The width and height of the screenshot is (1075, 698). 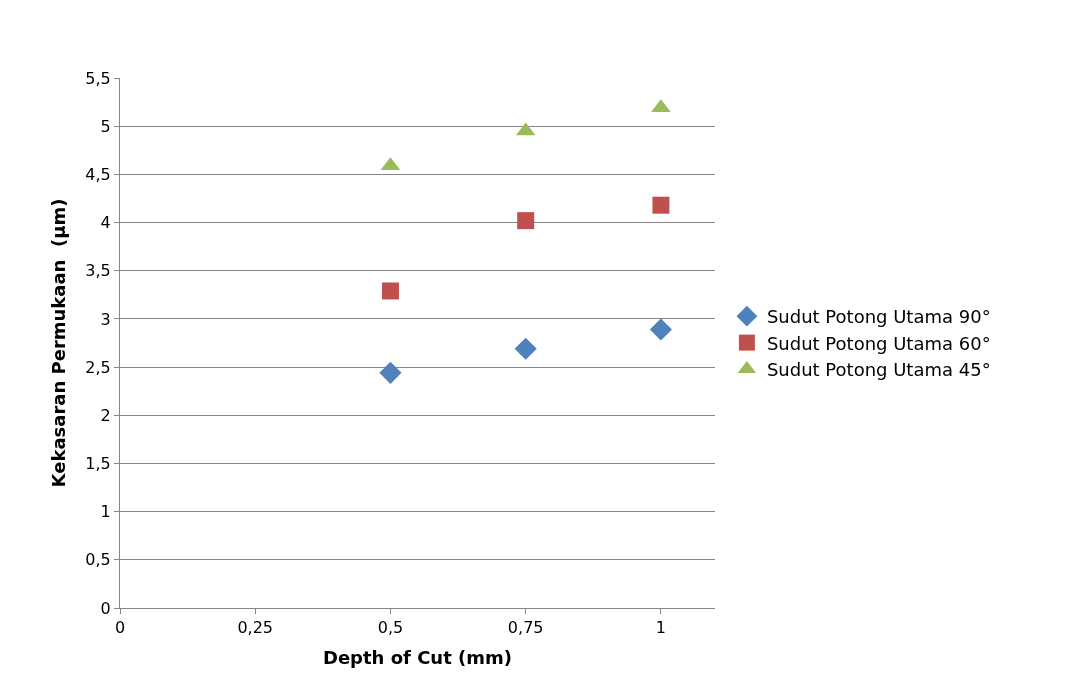 What do you see at coordinates (105, 223) in the screenshot?
I see `y-tick-label: 4` at bounding box center [105, 223].